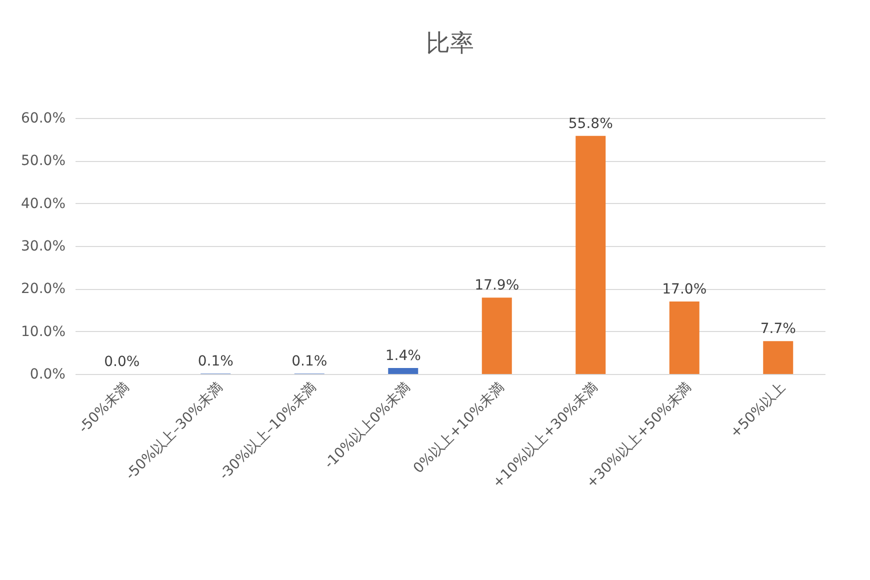  I want to click on data-label: 7.7%, so click(778, 329).